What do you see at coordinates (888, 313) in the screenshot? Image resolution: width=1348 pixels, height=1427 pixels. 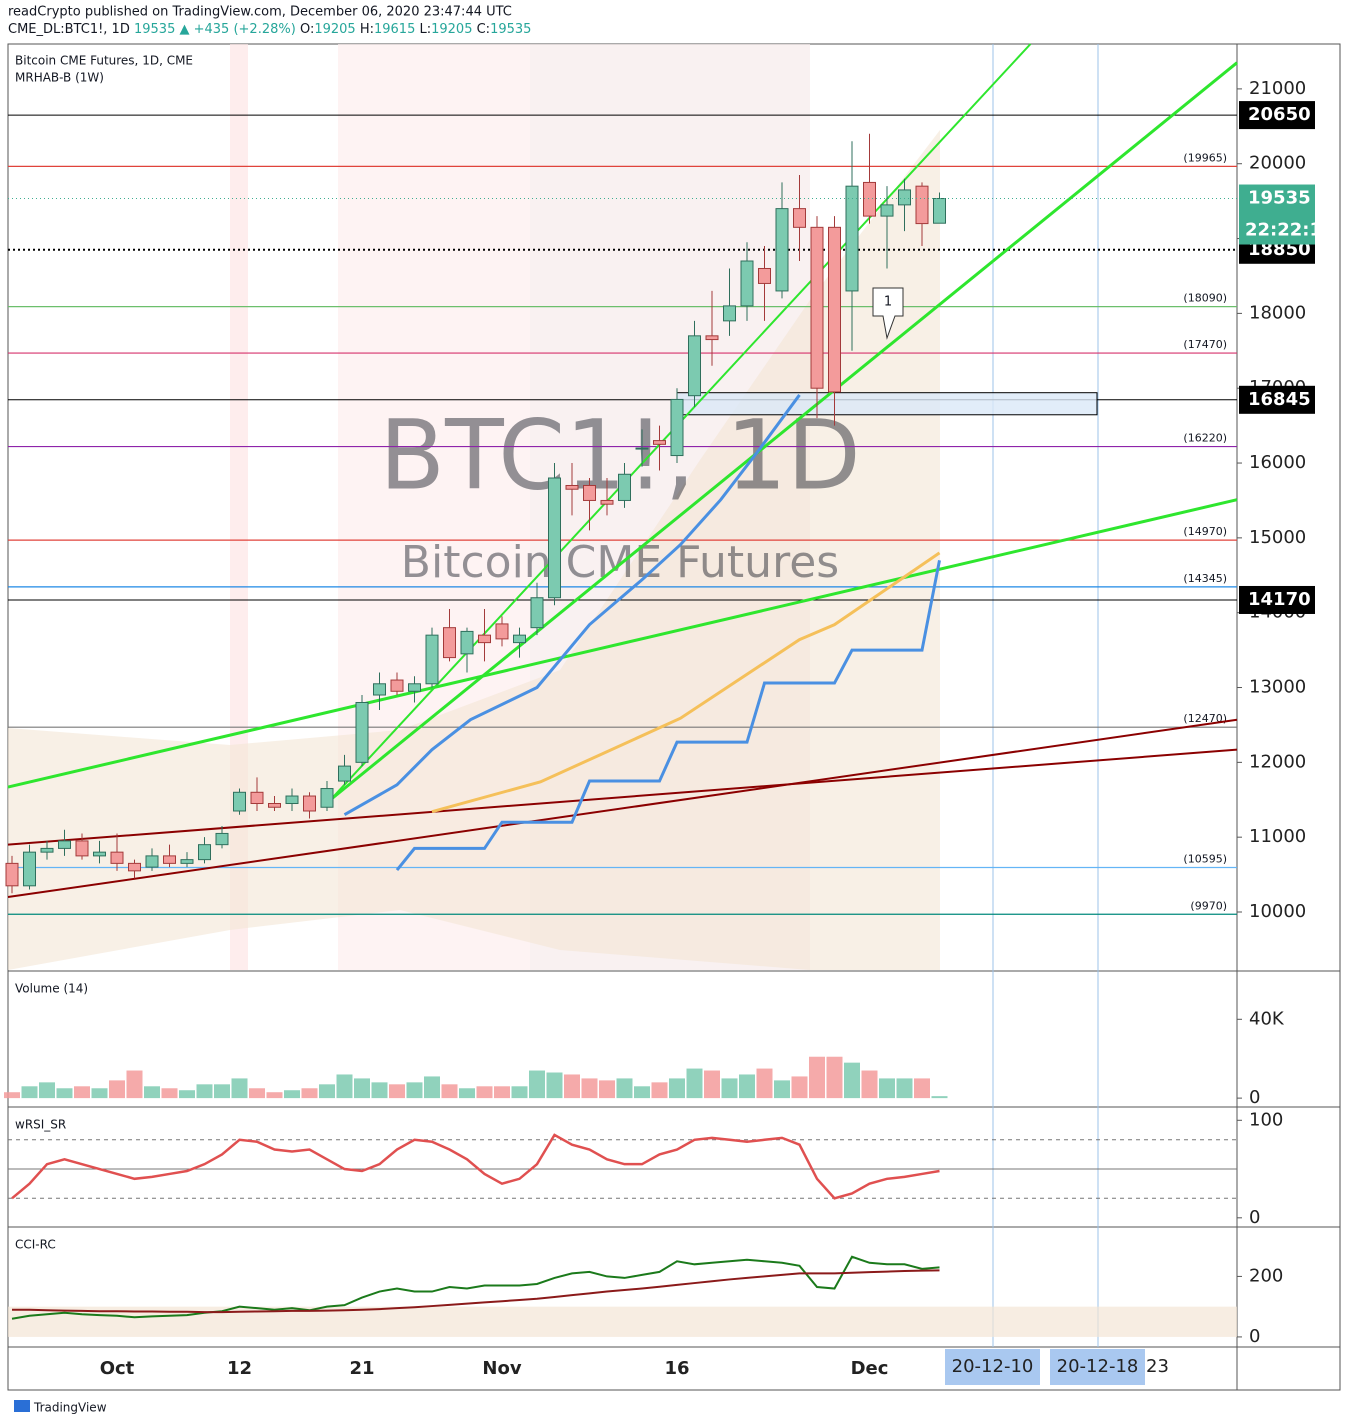 I see `note-bubble` at bounding box center [888, 313].